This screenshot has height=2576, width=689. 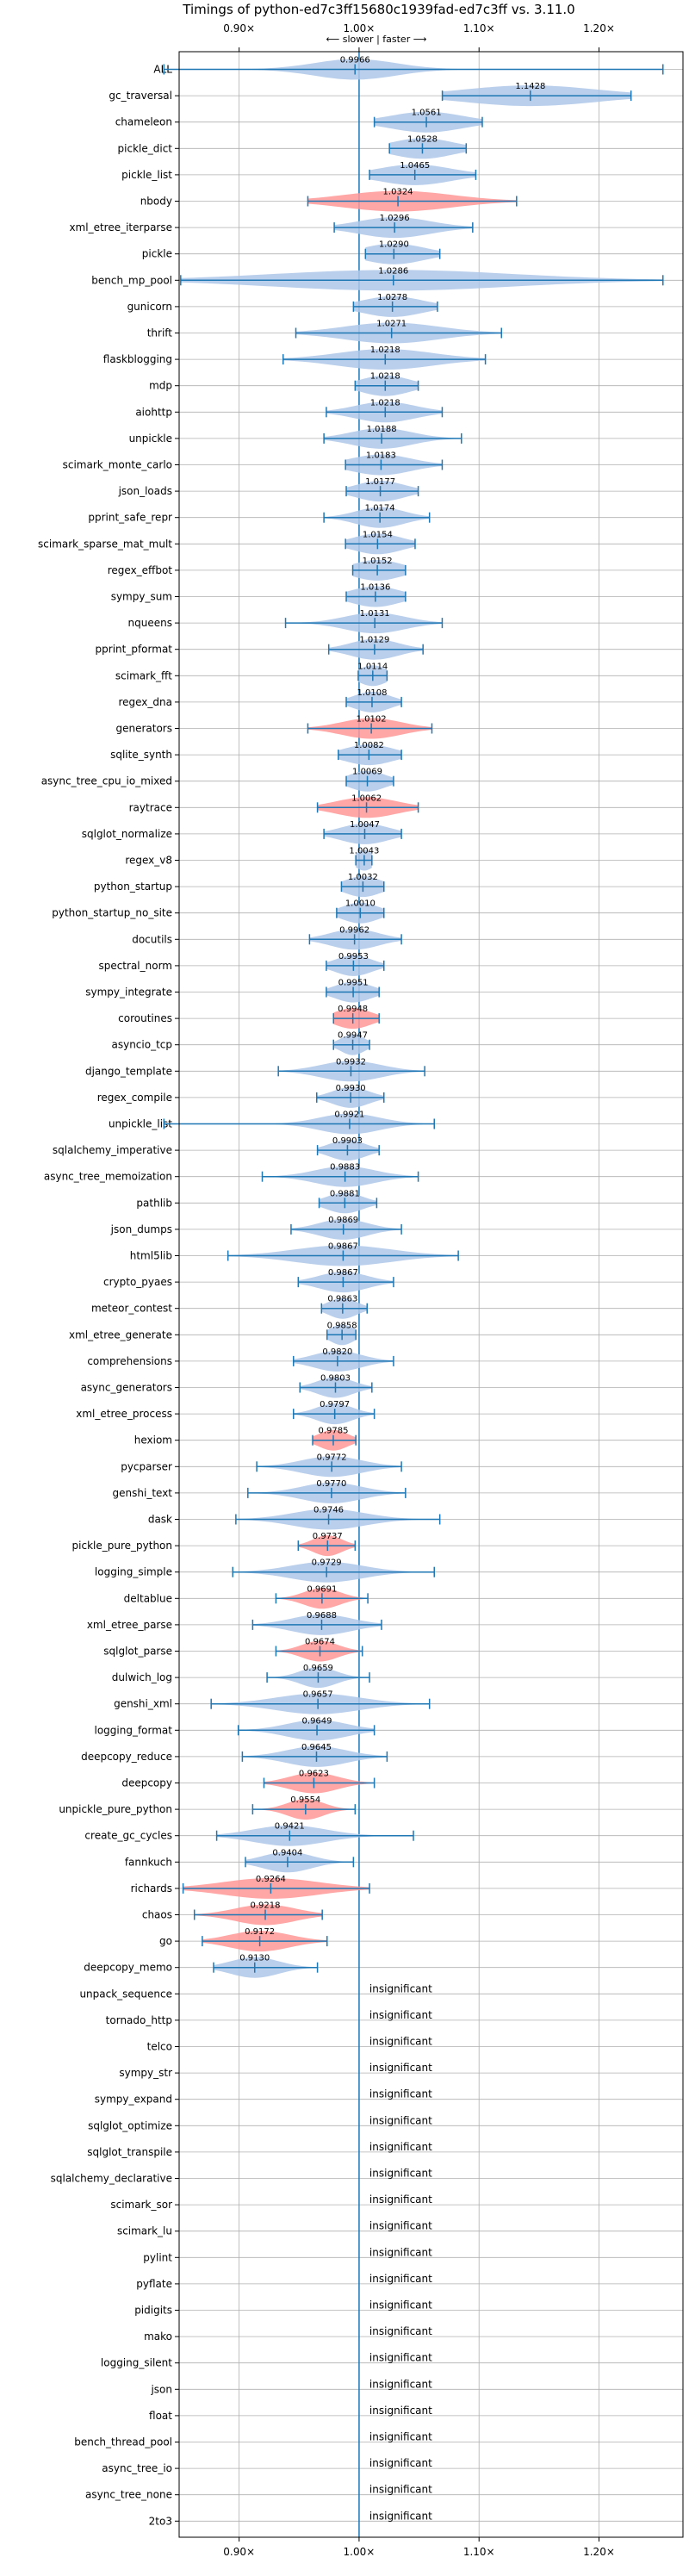 What do you see at coordinates (335, 1405) in the screenshot?
I see `ratio-label: 0.9797` at bounding box center [335, 1405].